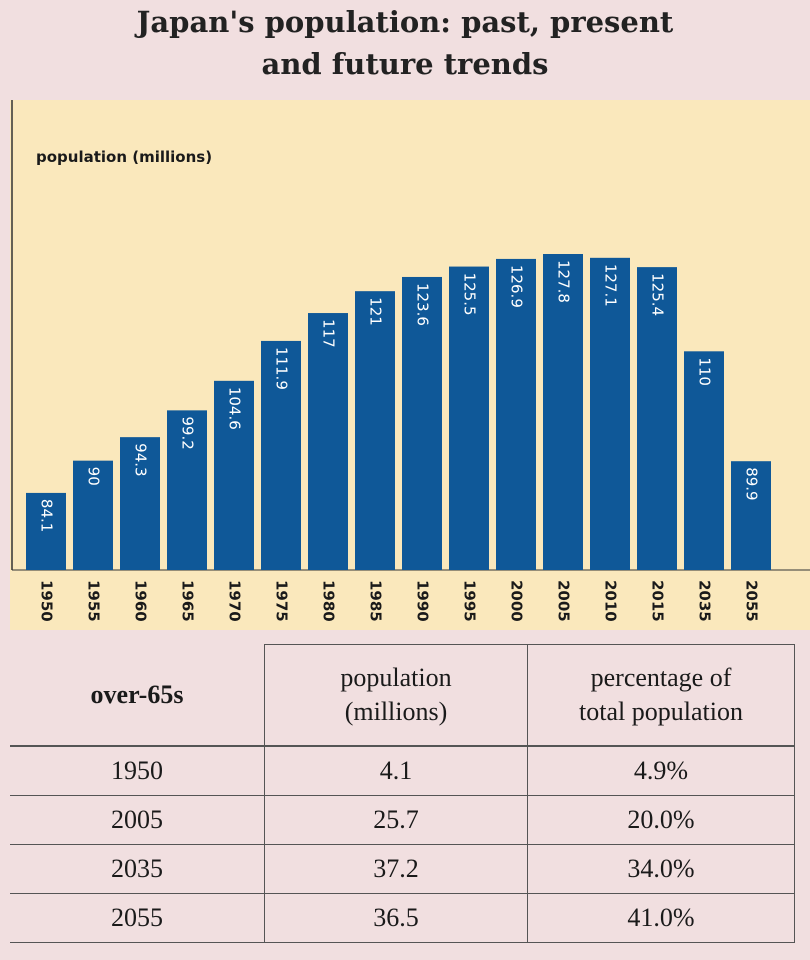 This screenshot has width=810, height=960. What do you see at coordinates (396, 917) in the screenshot?
I see `table-cell-population: 36.5` at bounding box center [396, 917].